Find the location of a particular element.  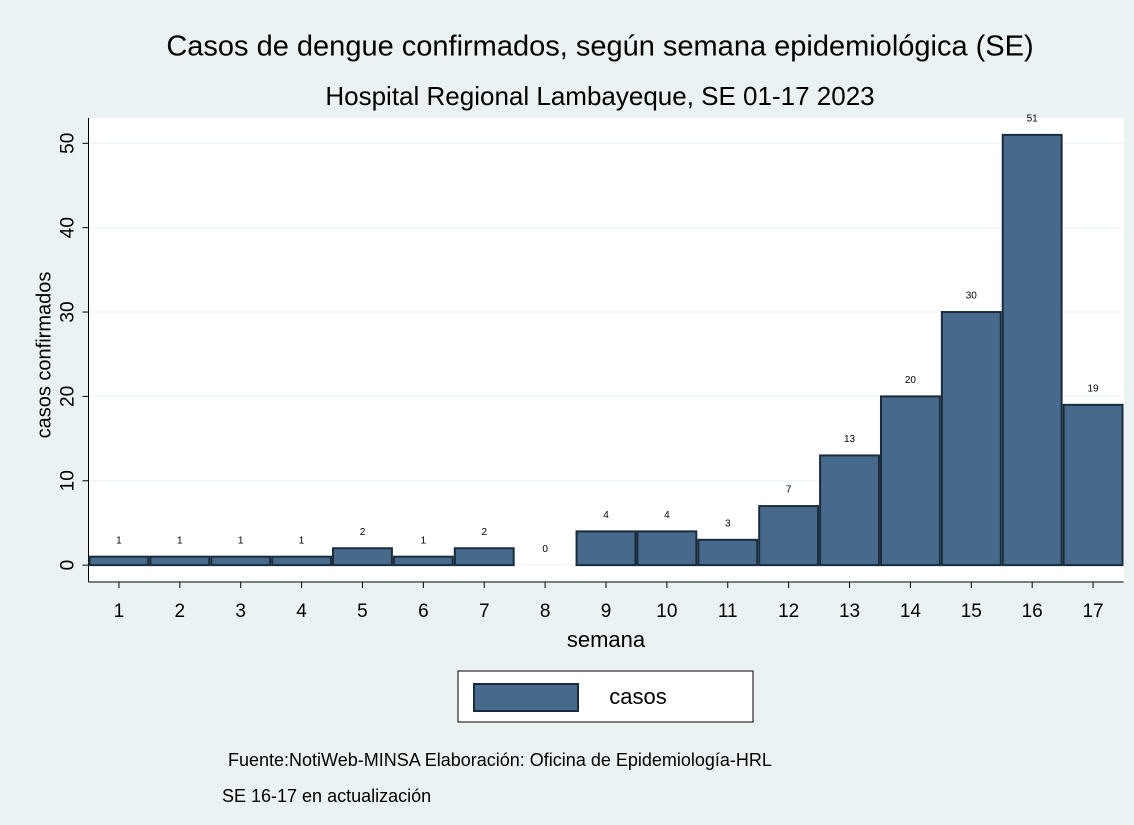

x-tick-label: 5 is located at coordinates (362, 611).